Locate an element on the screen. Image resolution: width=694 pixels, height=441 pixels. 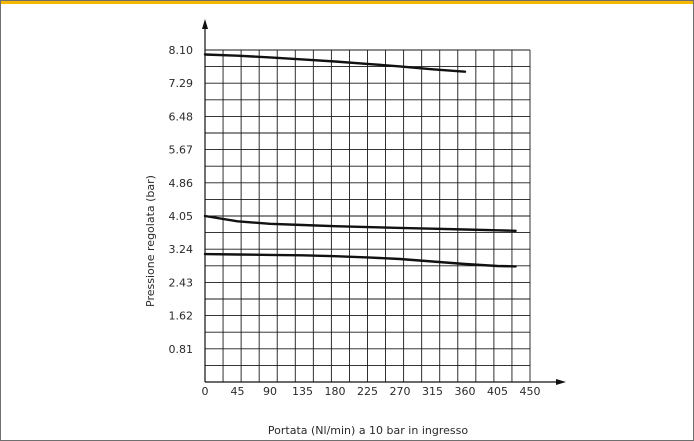
x-tick-label: 180 is located at coordinates (335, 391).